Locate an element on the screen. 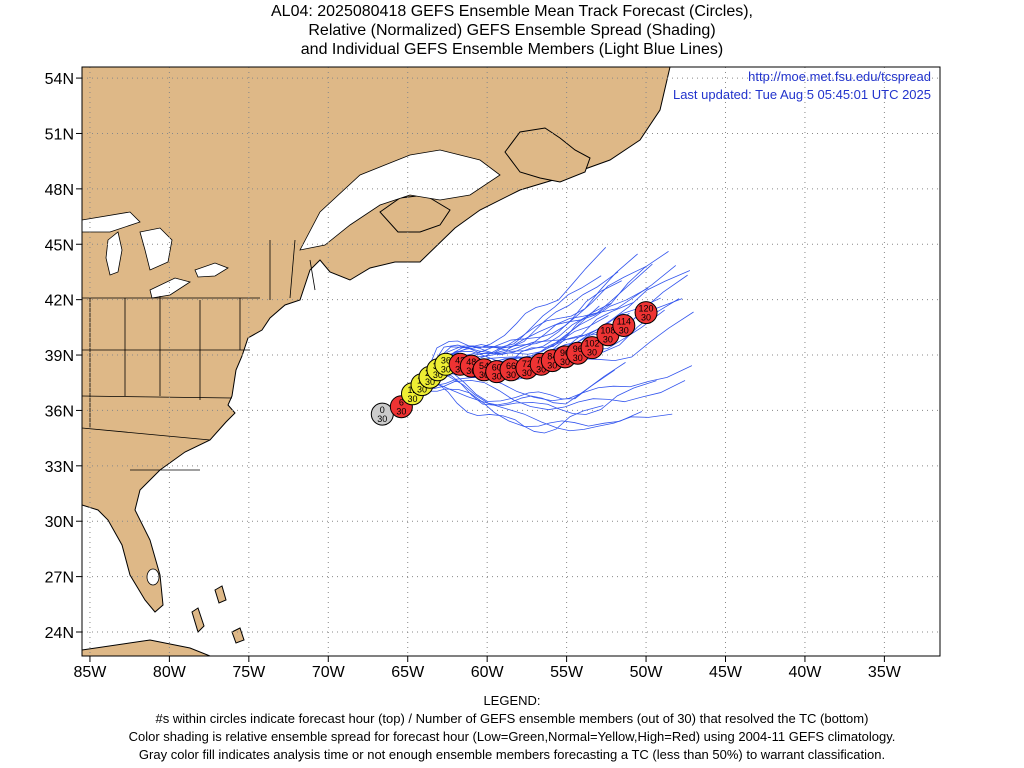 Image resolution: width=1024 pixels, height=768 pixels. gulf-of-st-lawrence is located at coordinates (400, 200).